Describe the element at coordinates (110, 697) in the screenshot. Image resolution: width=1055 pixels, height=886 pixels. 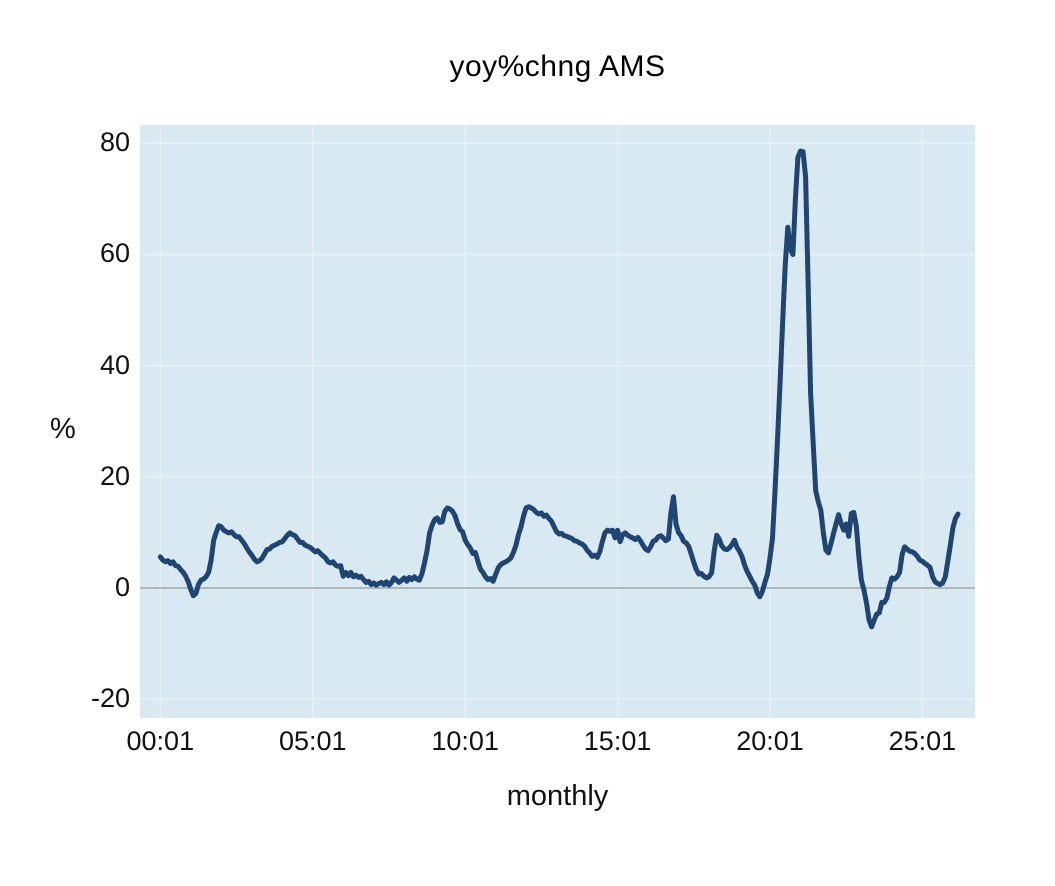
I see `y-tick-label: -20` at that location.